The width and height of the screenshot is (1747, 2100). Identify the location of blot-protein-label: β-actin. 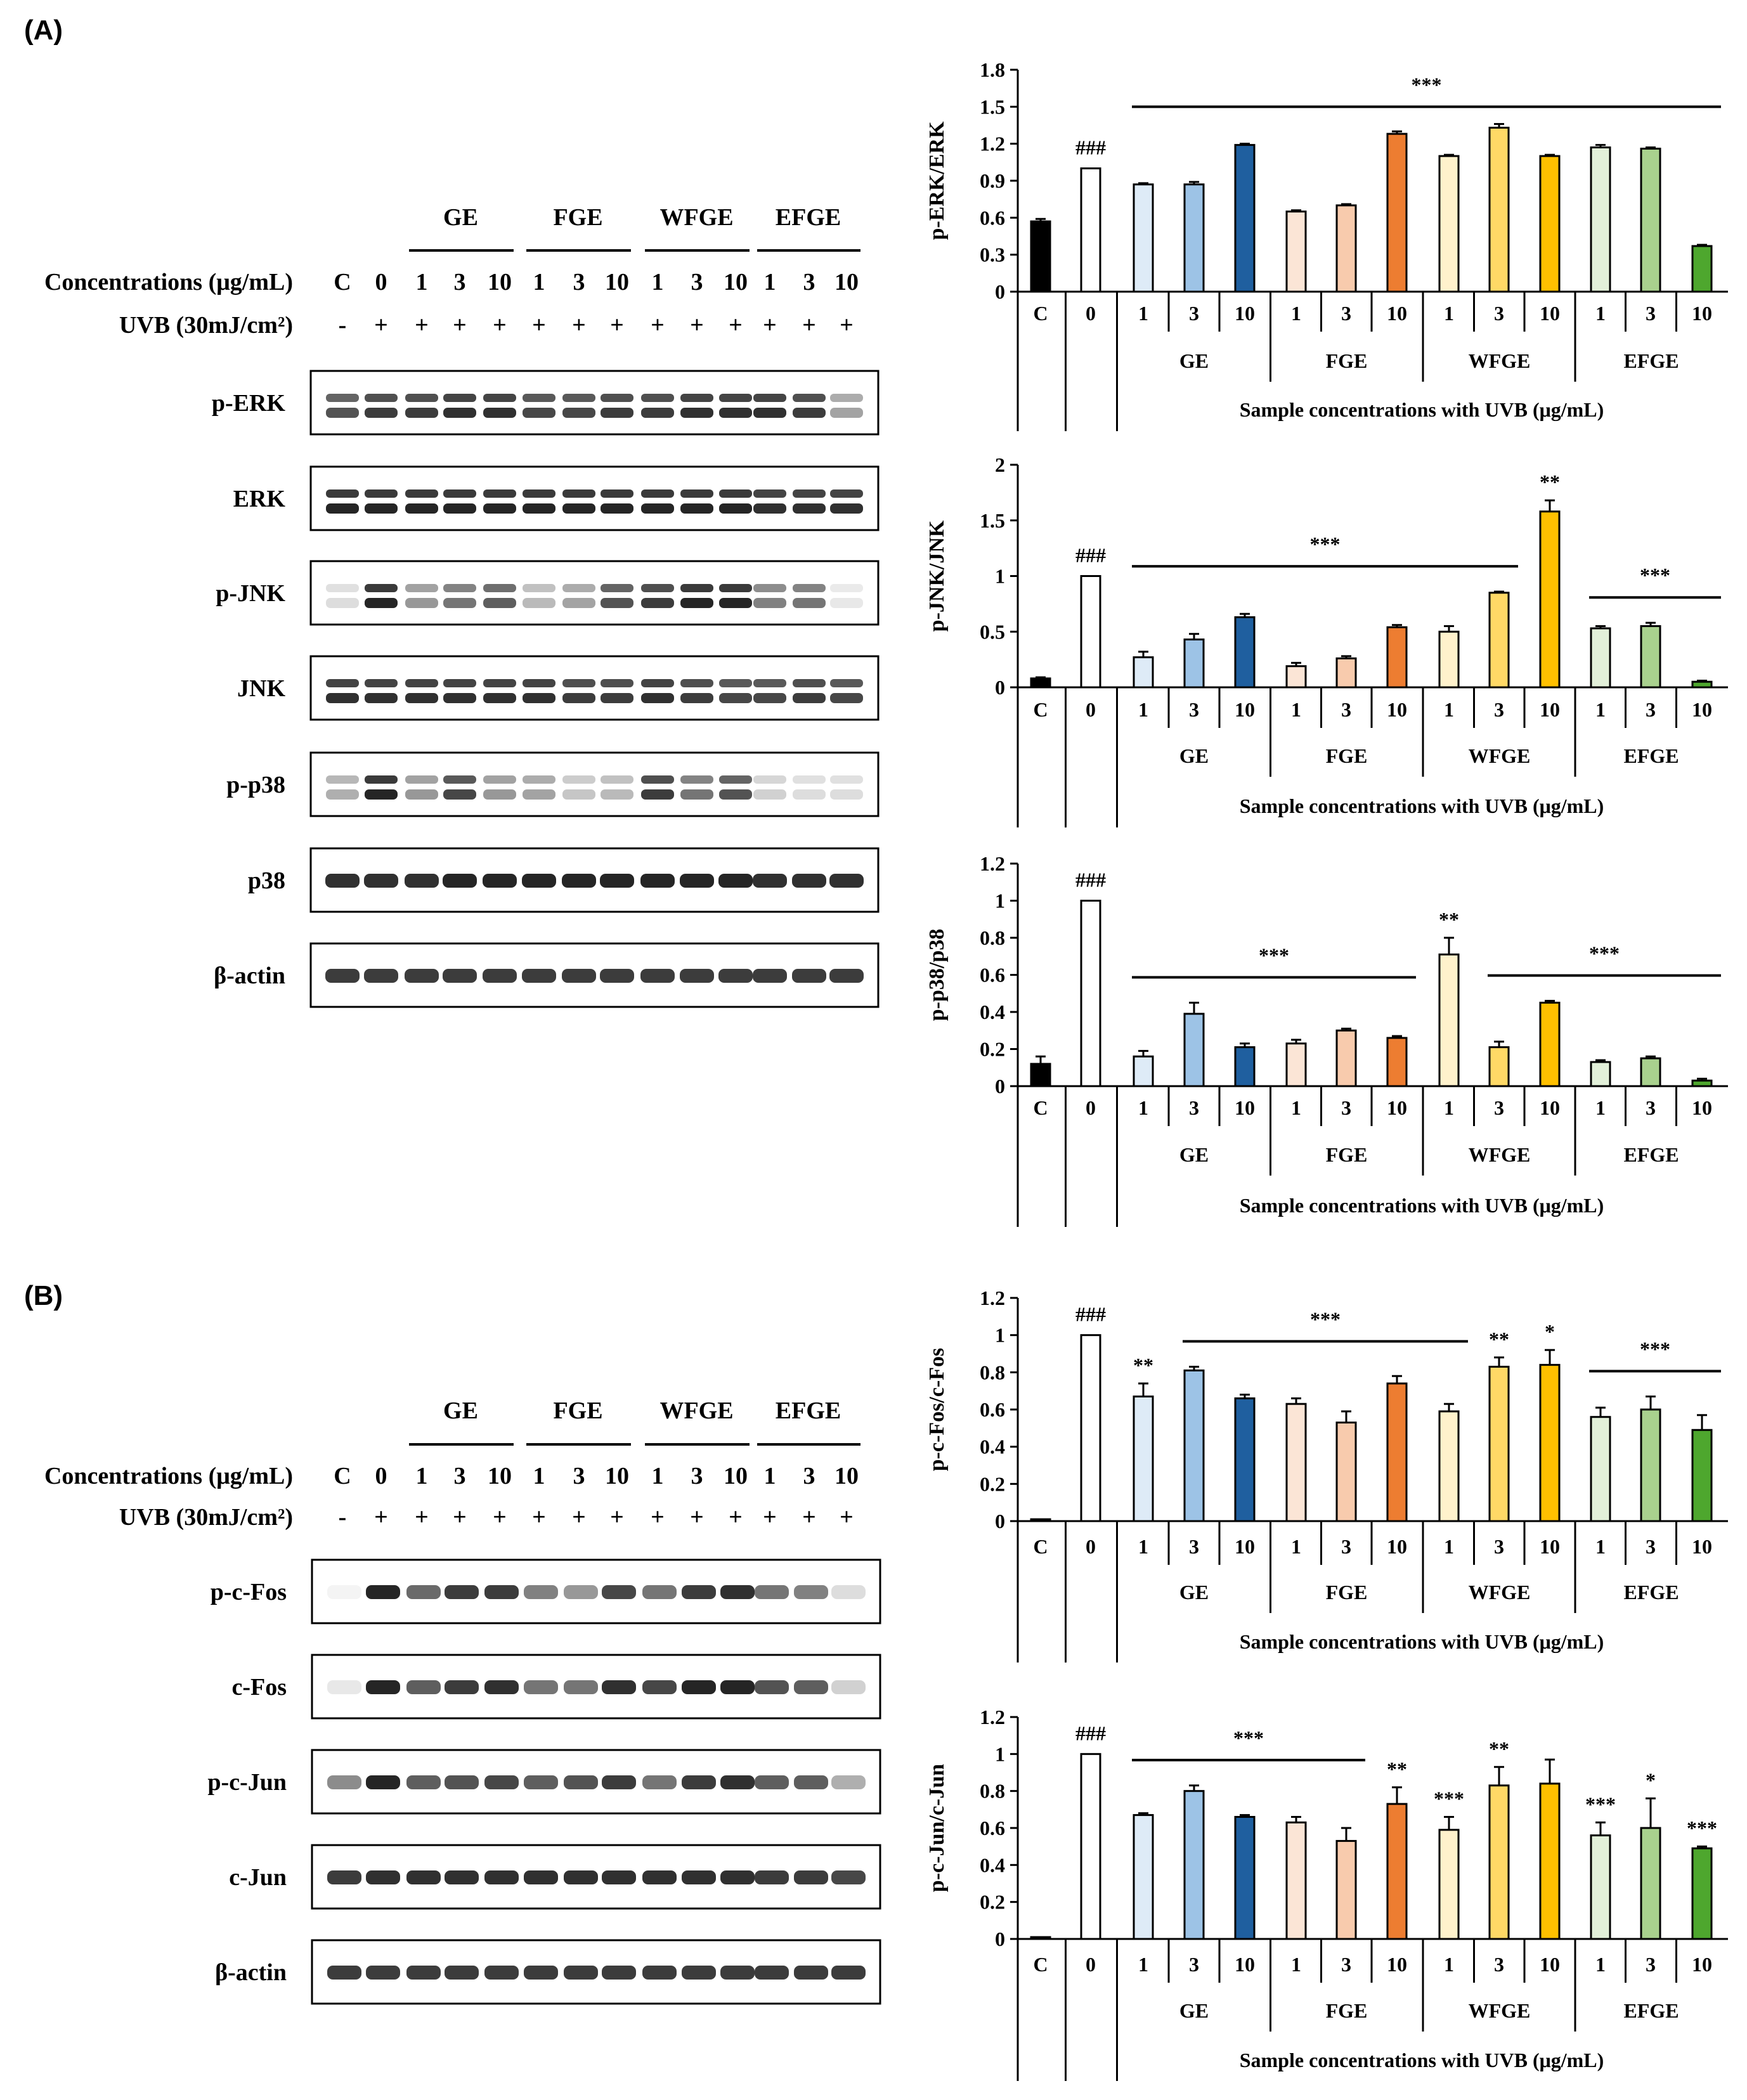
(249, 976).